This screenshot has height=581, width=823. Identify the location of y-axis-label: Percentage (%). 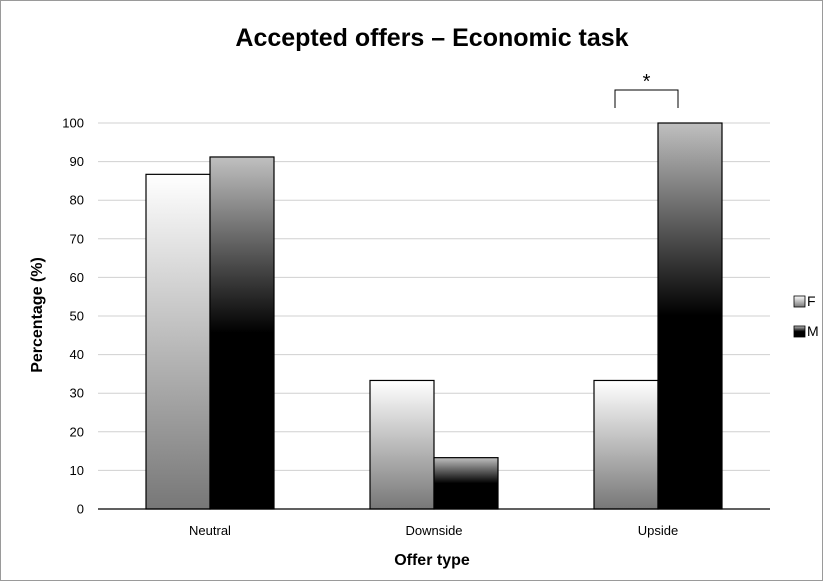
(37, 315).